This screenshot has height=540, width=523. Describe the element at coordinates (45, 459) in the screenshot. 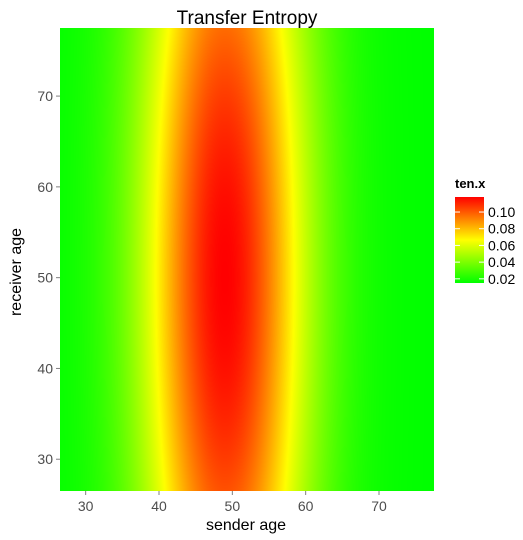

I see `y-tick-label: 30` at that location.